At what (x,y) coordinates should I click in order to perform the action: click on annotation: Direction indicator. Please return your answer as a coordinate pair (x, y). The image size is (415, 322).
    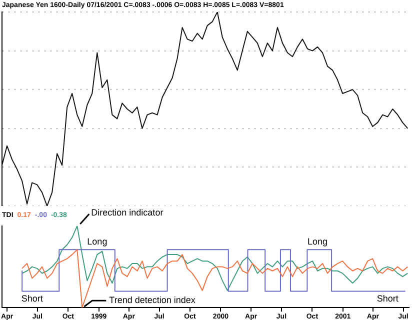
    Looking at the image, I should click on (127, 212).